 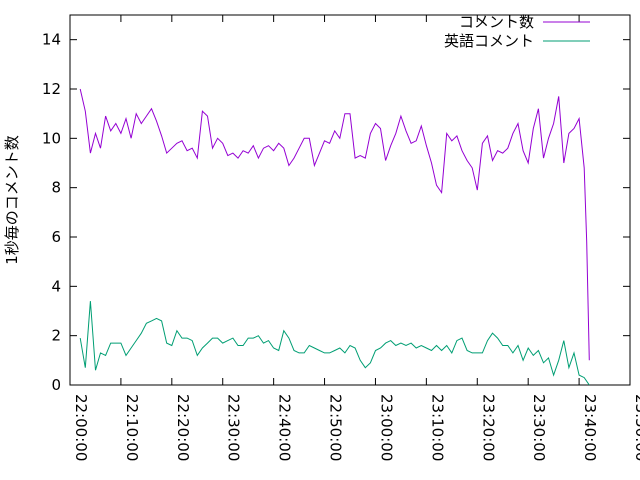 What do you see at coordinates (489, 41) in the screenshot?
I see `legend-label: 英語コメント` at bounding box center [489, 41].